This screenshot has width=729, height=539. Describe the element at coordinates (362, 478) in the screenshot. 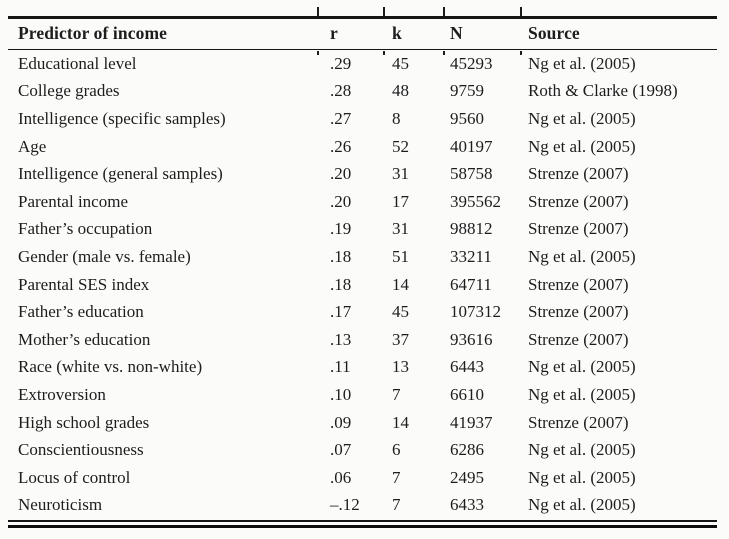

I see `table-row: Locus of control .06 7 2495 Ng et al. (2005)` at that location.